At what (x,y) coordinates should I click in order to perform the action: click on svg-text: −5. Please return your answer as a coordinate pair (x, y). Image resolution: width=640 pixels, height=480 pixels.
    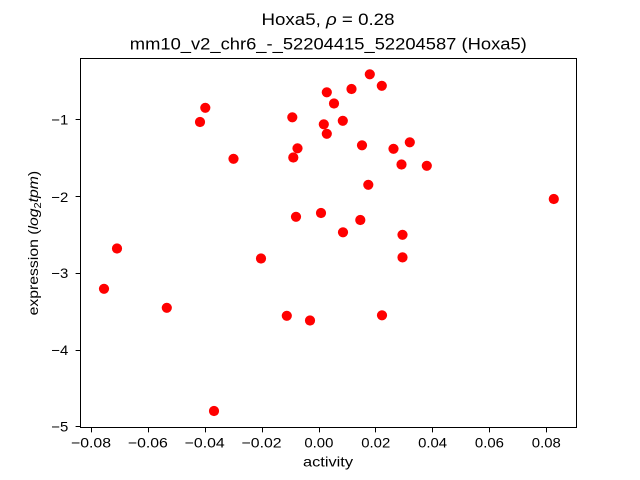
    Looking at the image, I should click on (59, 427).